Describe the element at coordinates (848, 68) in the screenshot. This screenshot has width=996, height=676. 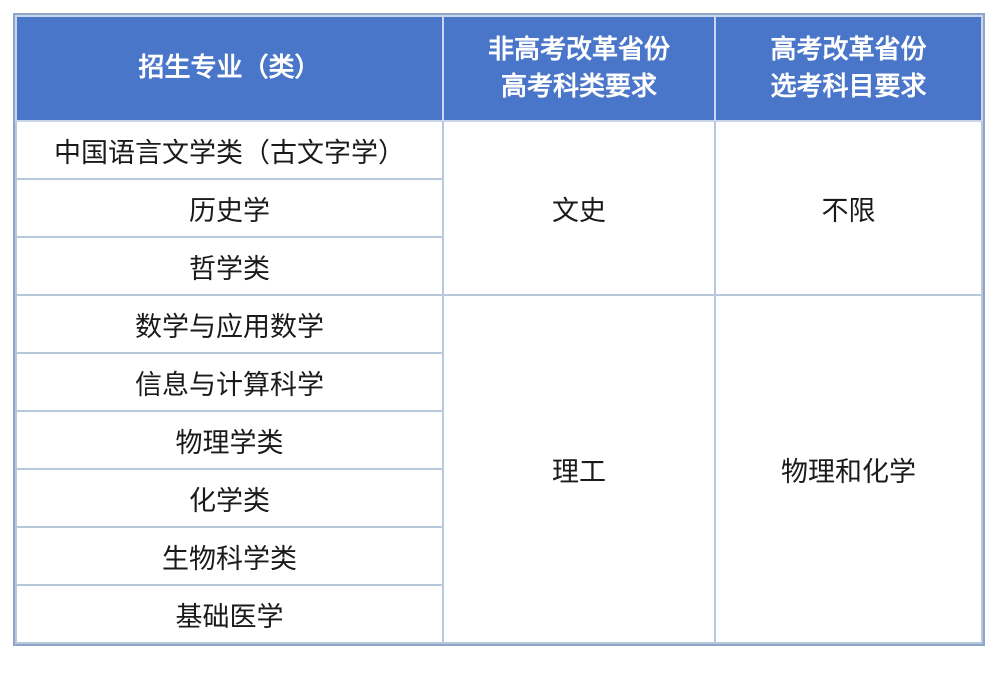
I see `header-reform: 高考改革省份 选考科目要求` at that location.